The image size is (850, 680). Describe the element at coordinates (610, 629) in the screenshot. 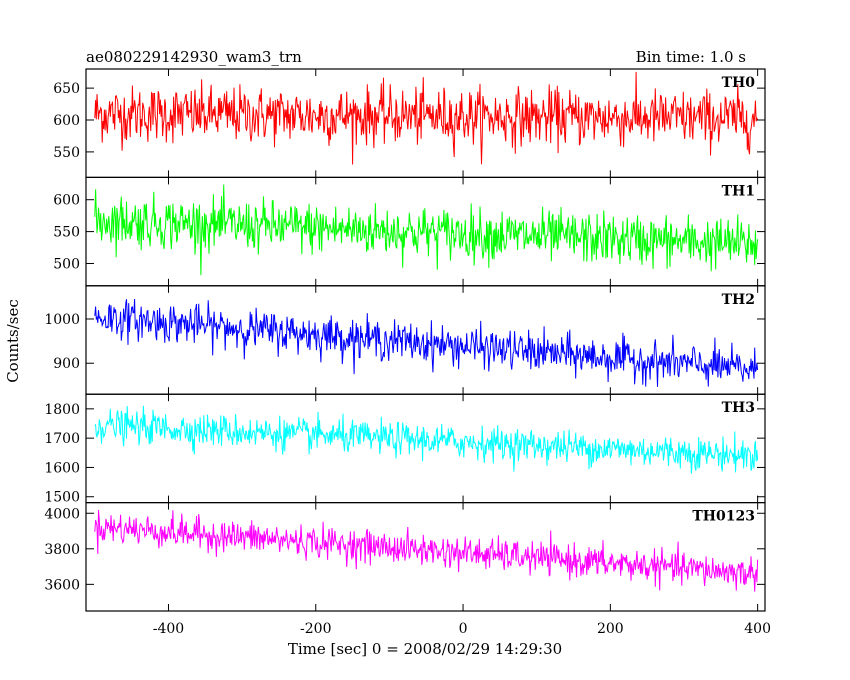

I see `x-tick-label: 200` at that location.